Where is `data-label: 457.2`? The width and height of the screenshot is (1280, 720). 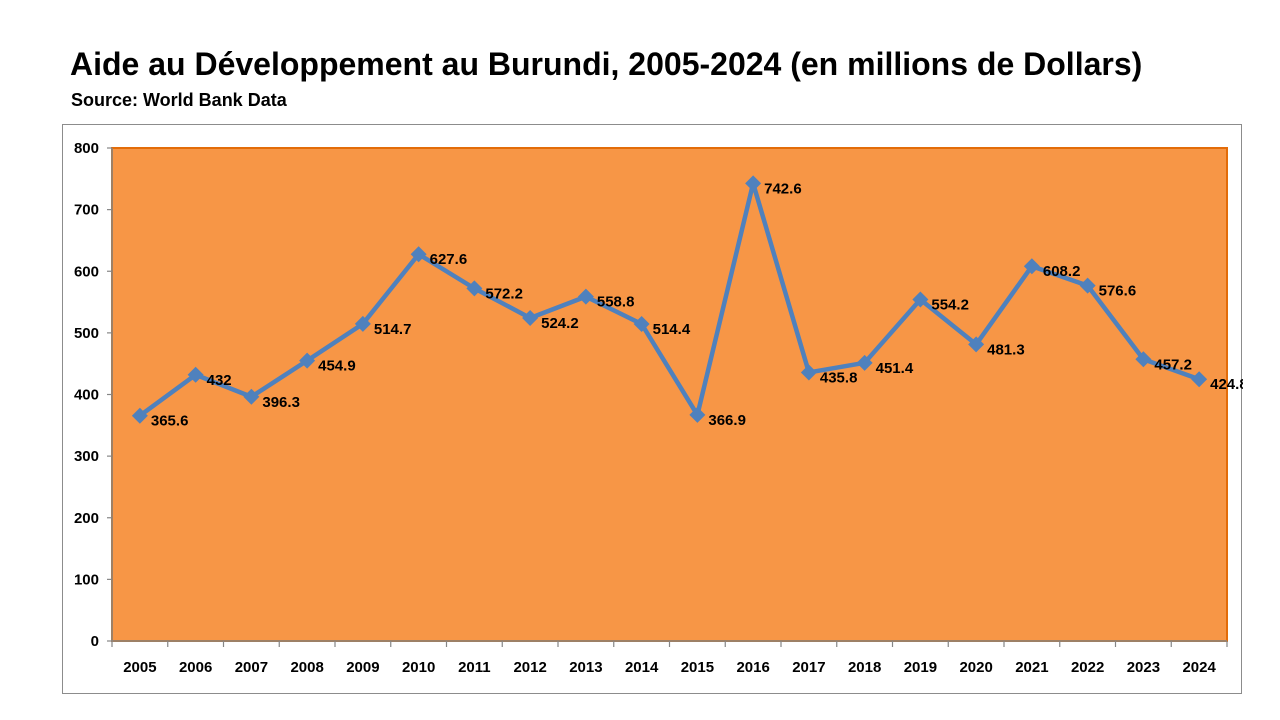 data-label: 457.2 is located at coordinates (1173, 364).